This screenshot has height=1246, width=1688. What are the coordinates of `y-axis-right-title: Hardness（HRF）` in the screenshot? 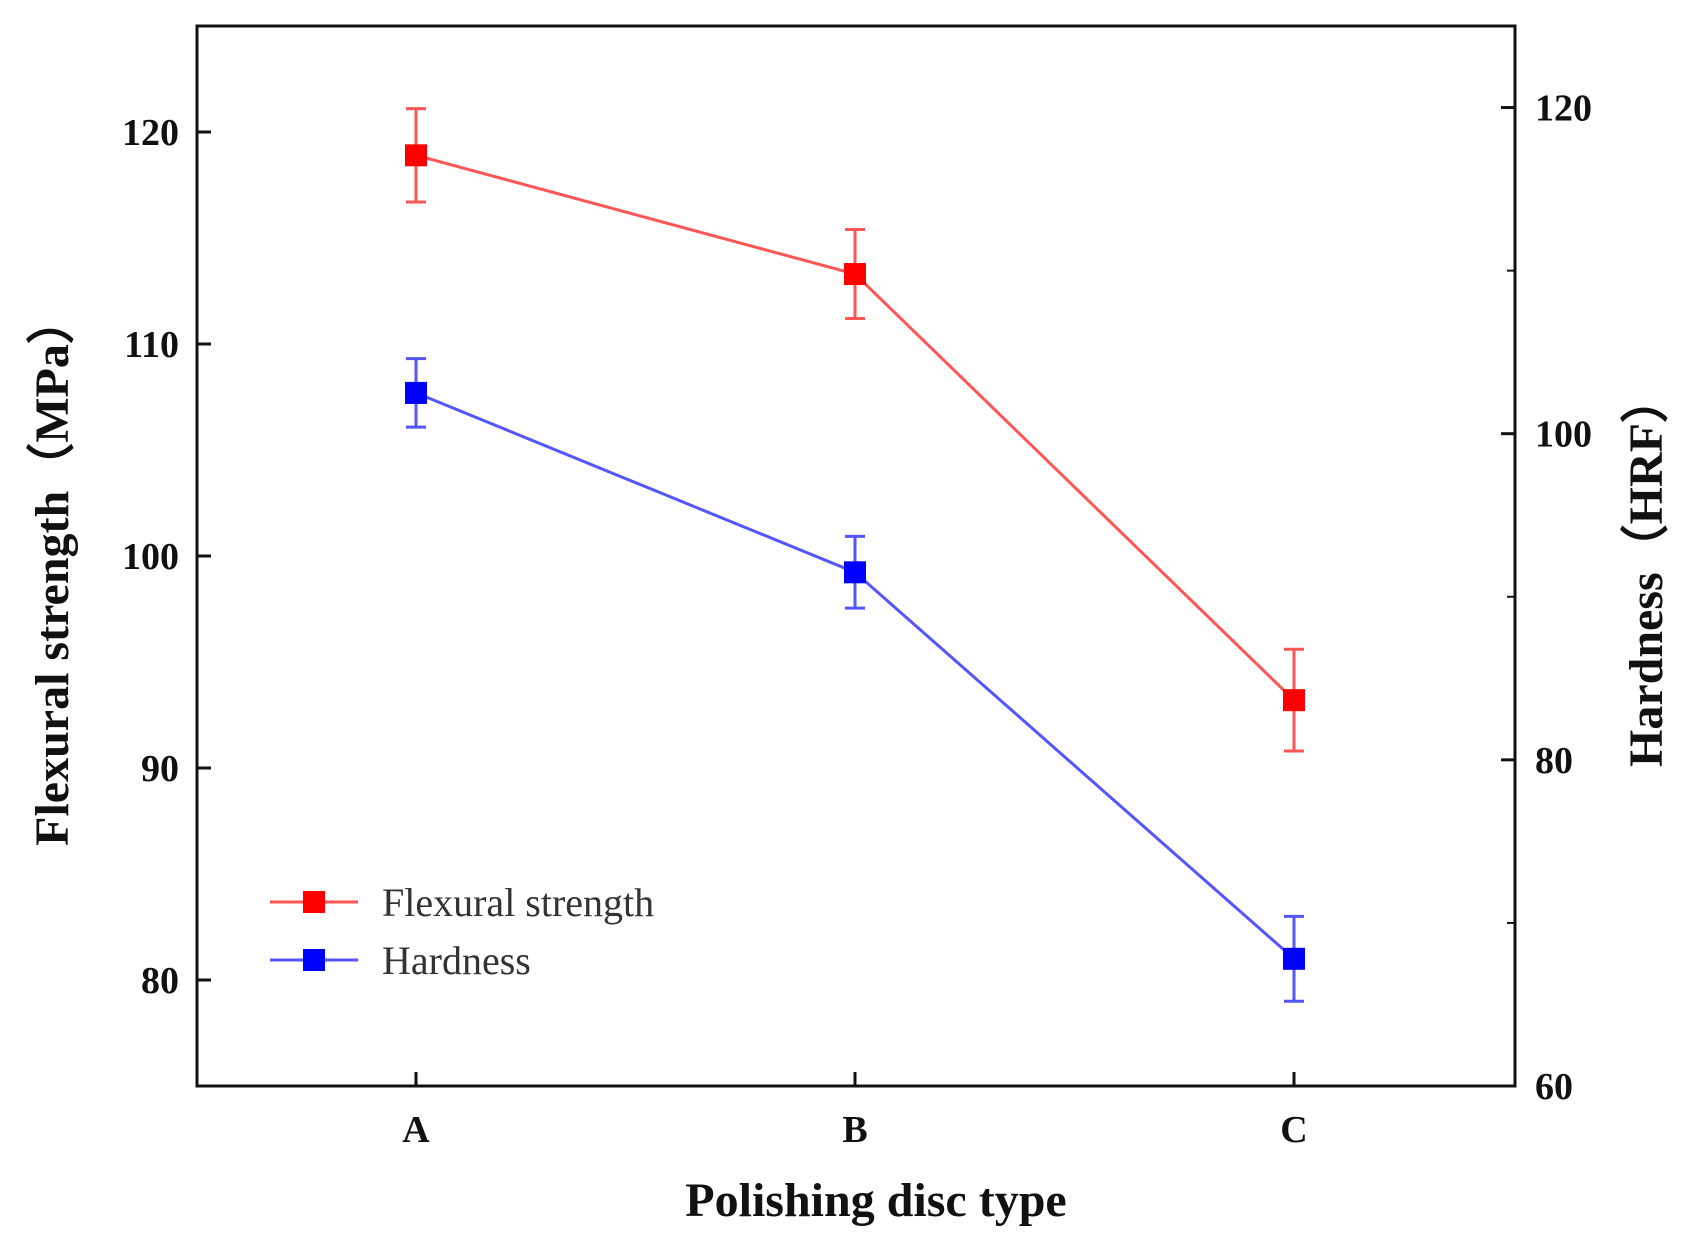 It's located at (1646, 571).